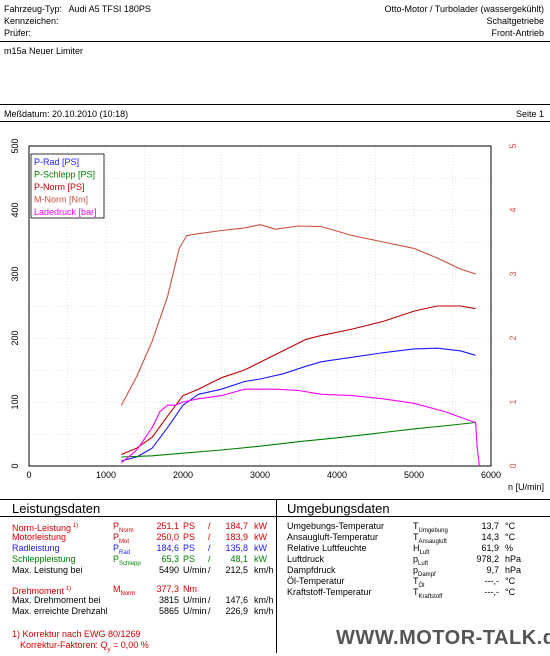 This screenshot has height=656, width=550. What do you see at coordinates (513, 559) in the screenshot?
I see `env-unit: hPa` at bounding box center [513, 559].